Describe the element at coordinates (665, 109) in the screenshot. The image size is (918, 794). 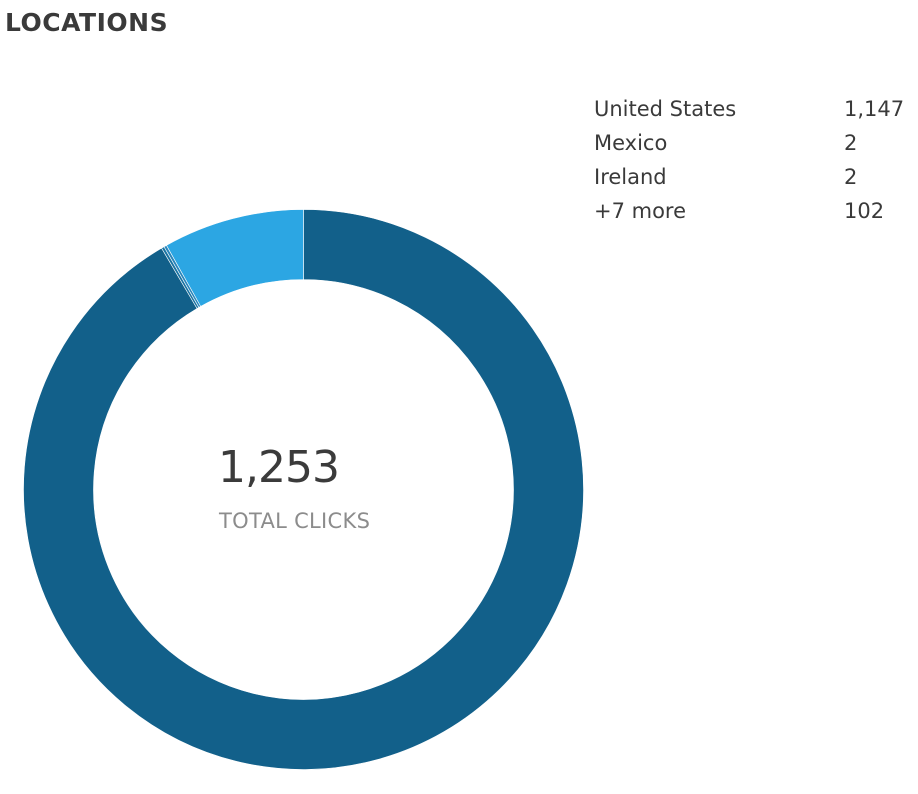
I see `legend-label: United States` at that location.